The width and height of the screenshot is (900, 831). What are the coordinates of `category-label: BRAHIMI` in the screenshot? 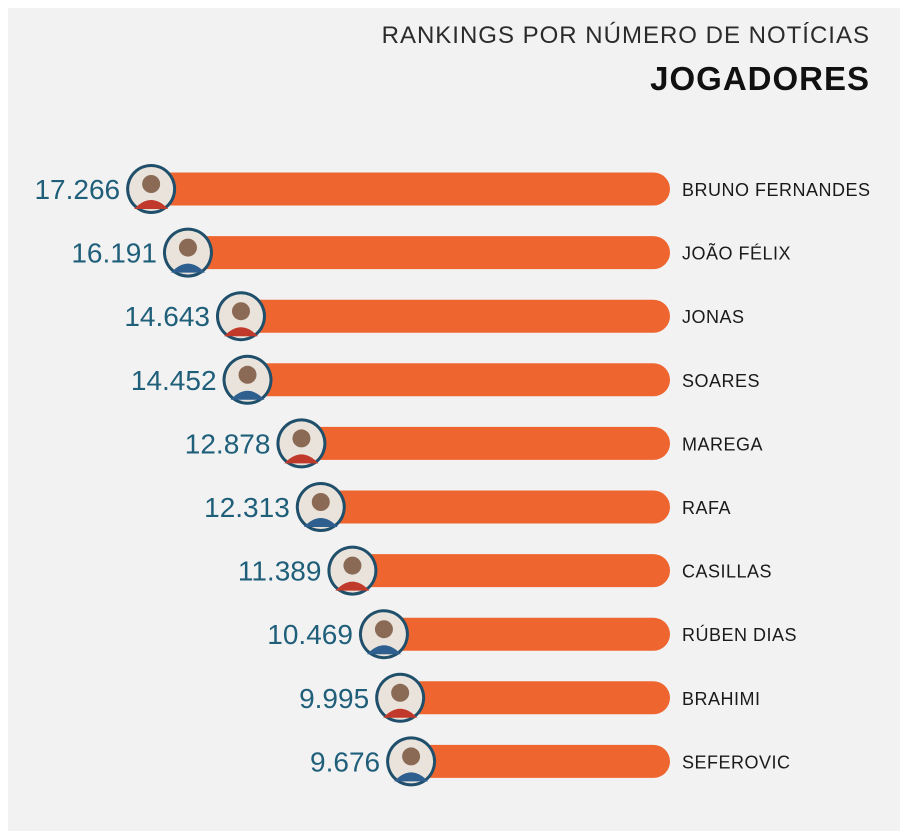 It's located at (721, 699).